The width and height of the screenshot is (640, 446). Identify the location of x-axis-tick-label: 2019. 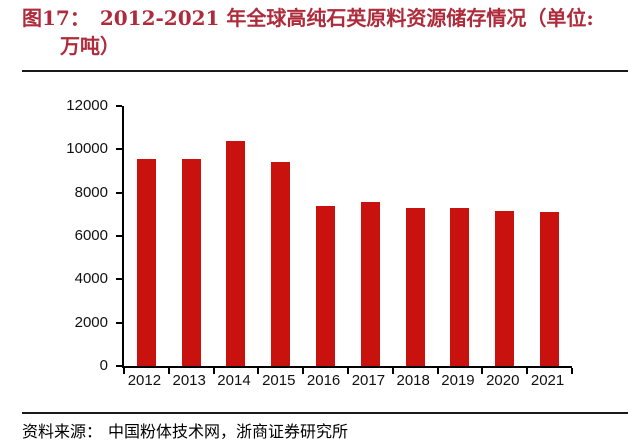
(458, 380).